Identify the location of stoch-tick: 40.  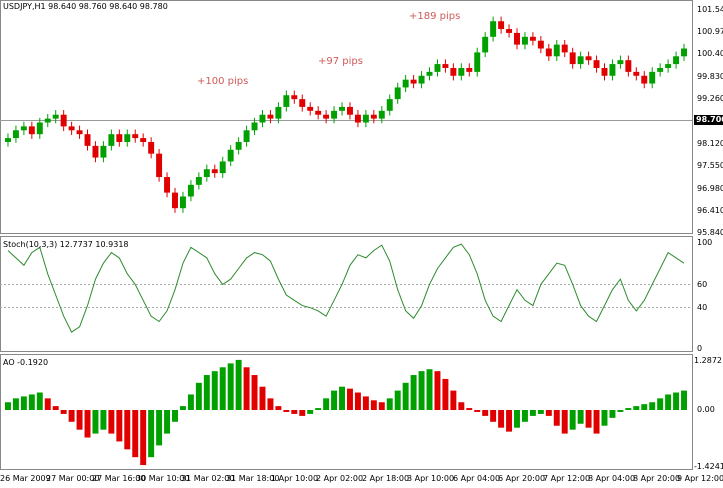
(702, 307).